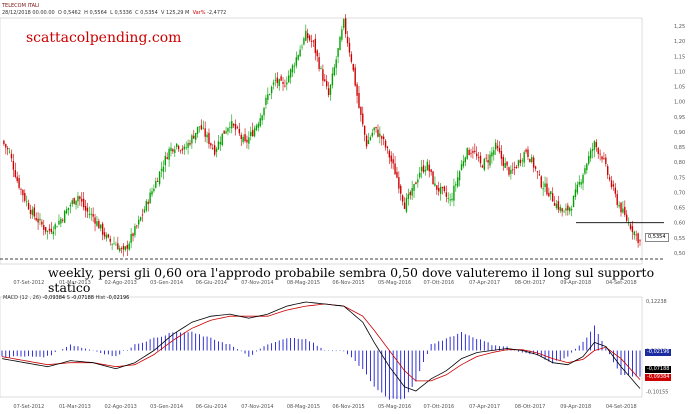 Image resolution: width=700 pixels, height=414 pixels. Describe the element at coordinates (211, 283) in the screenshot. I see `price-x-tick: 06-Giu-2014` at that location.